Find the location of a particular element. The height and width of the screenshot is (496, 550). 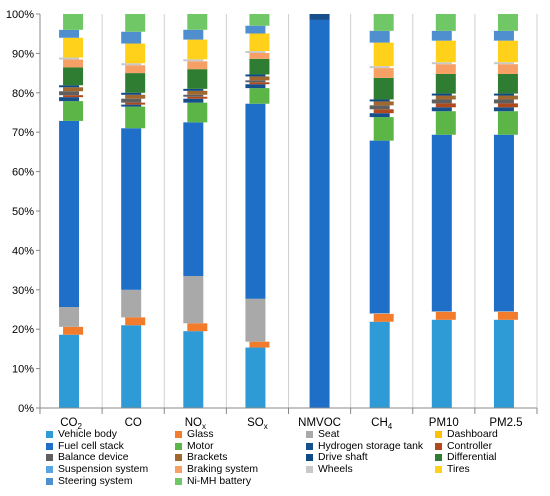

bar-segment-brackets is located at coordinates (135, 96).